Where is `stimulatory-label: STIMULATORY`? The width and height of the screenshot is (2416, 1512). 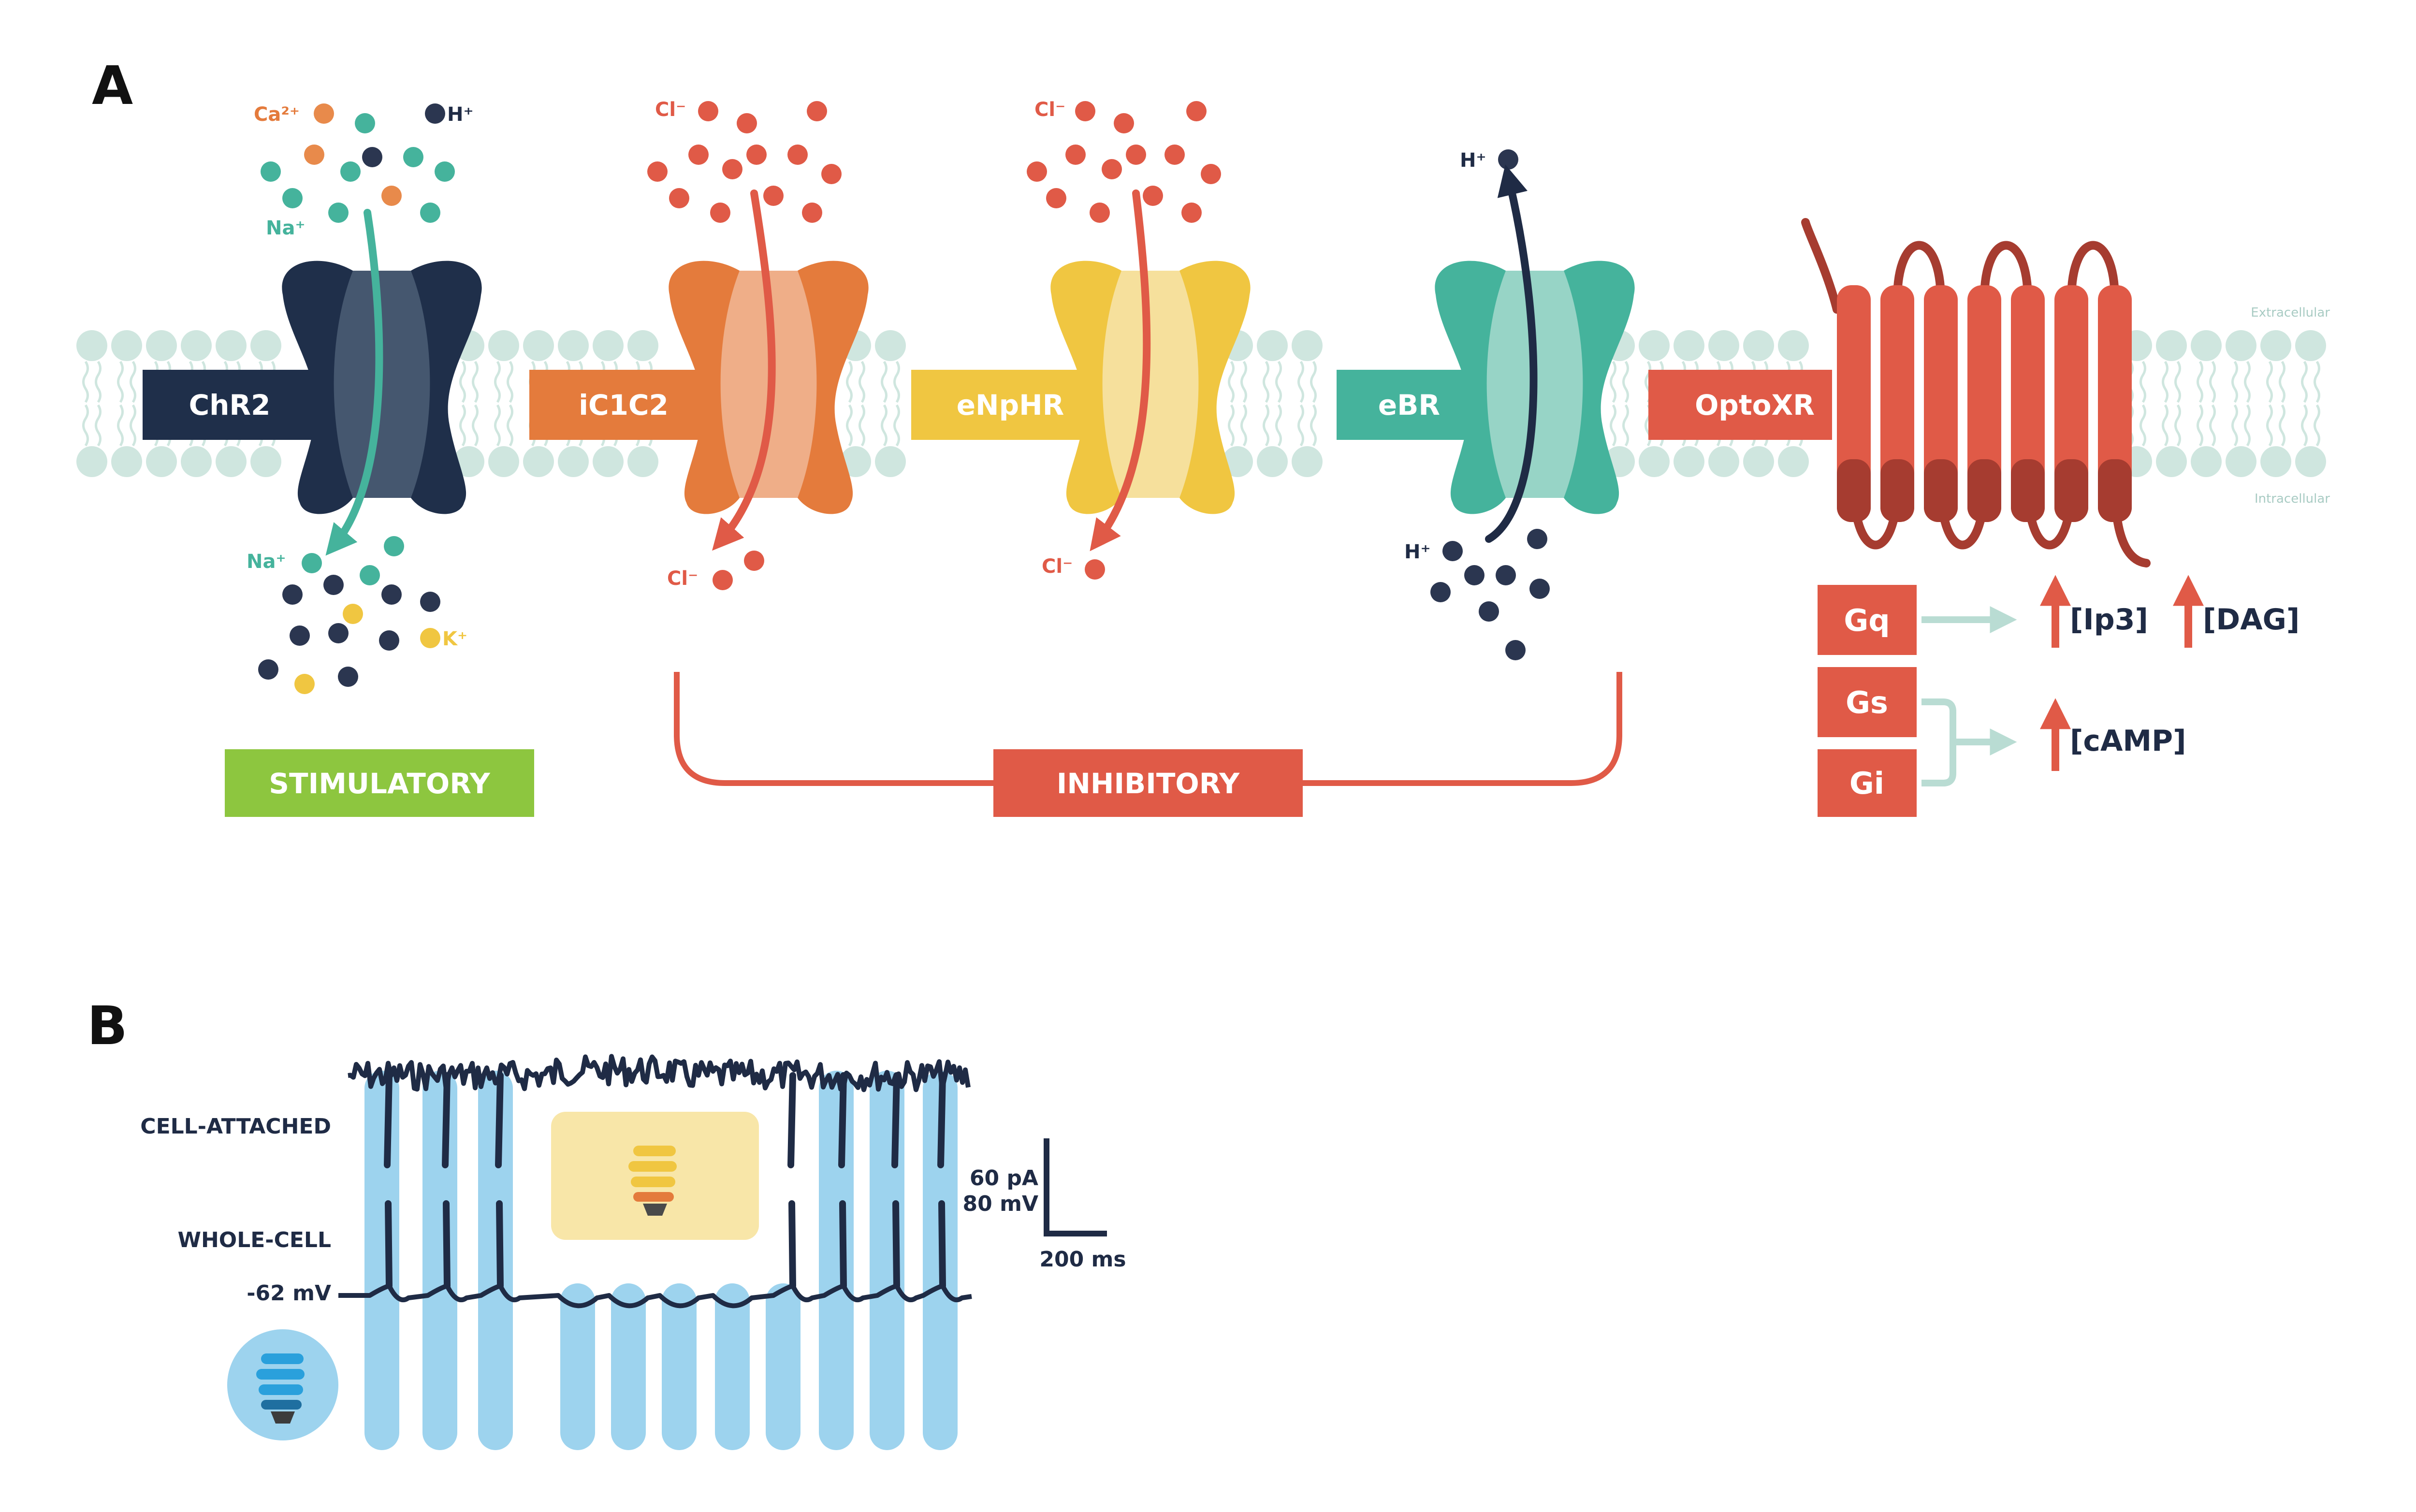
stimulatory-label: STIMULATORY is located at coordinates (379, 783).